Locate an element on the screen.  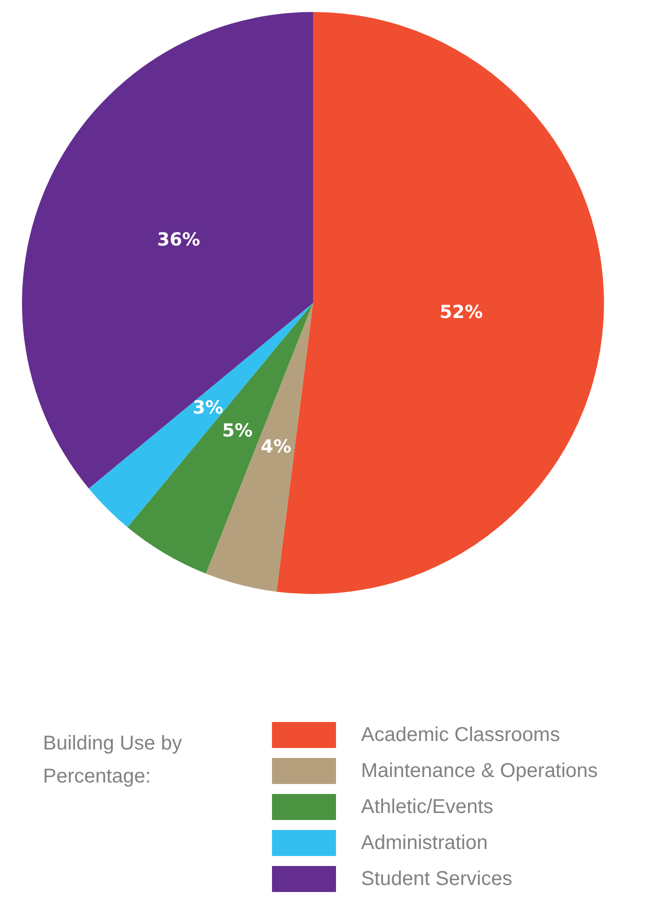
legend-label: Student Services is located at coordinates (436, 879).